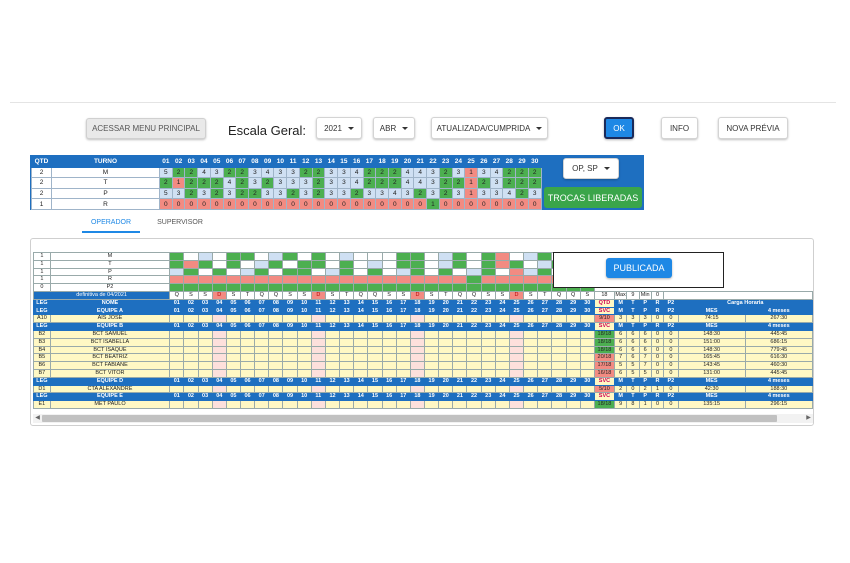  What do you see at coordinates (409, 418) in the screenshot?
I see `scrollbar-thumb` at bounding box center [409, 418].